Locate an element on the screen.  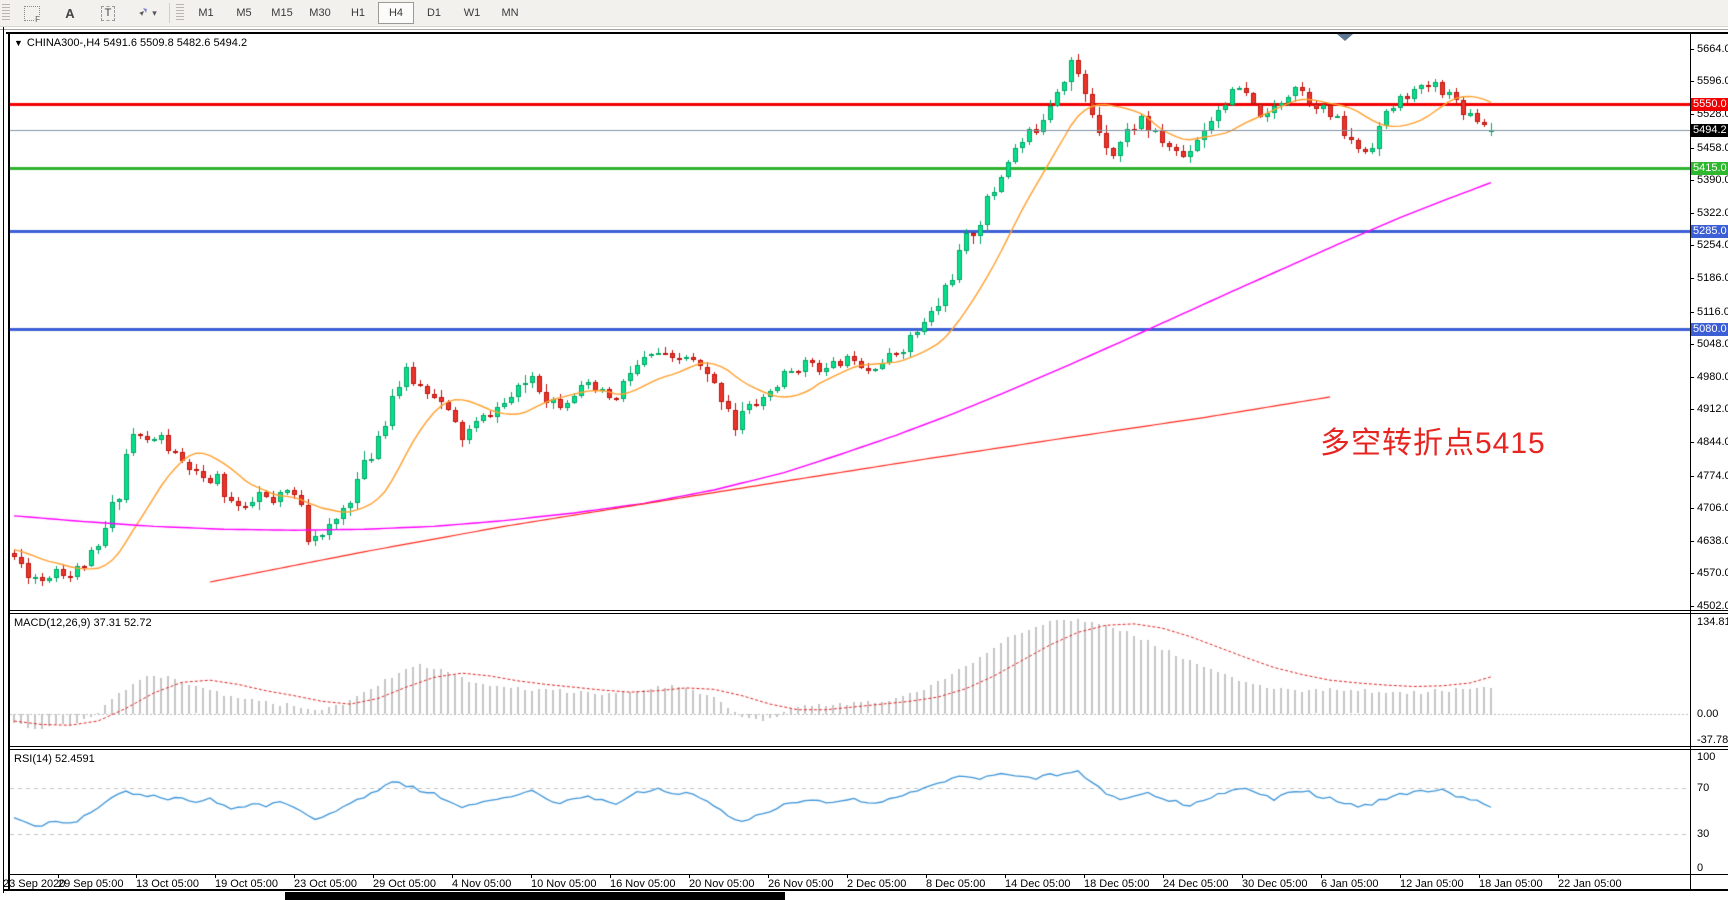
macd-axis-label: 134.81 is located at coordinates (1712, 622).